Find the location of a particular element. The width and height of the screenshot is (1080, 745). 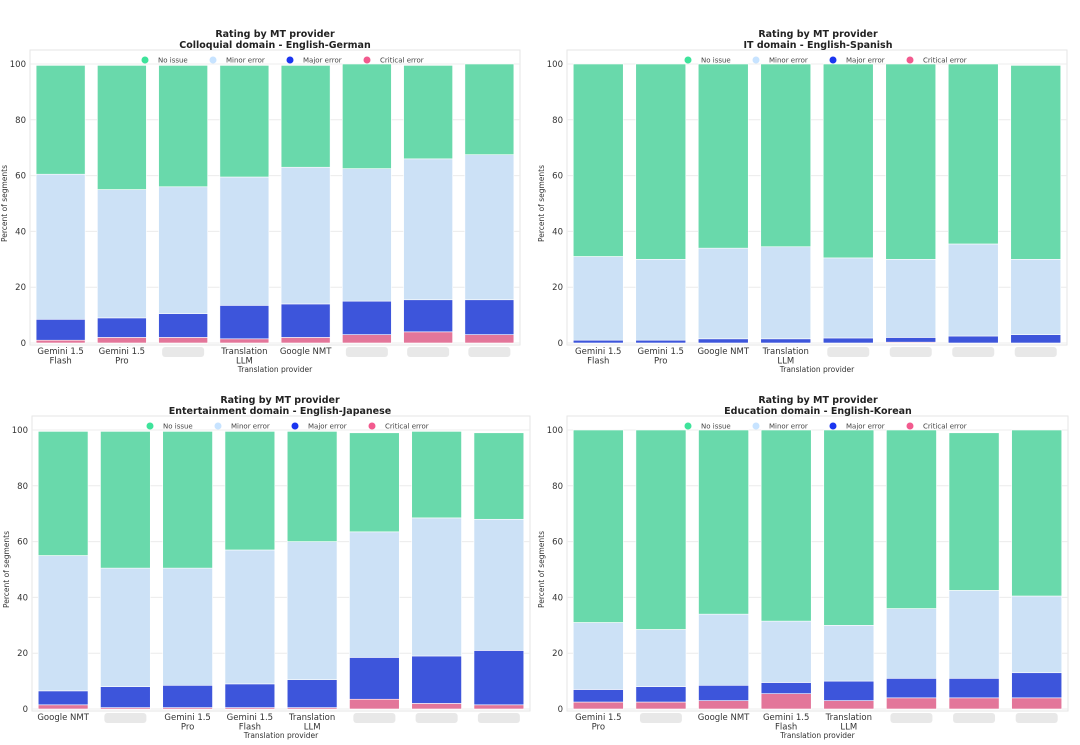

x-tick-label: Gemini 1.5 Pro is located at coordinates (187, 723).